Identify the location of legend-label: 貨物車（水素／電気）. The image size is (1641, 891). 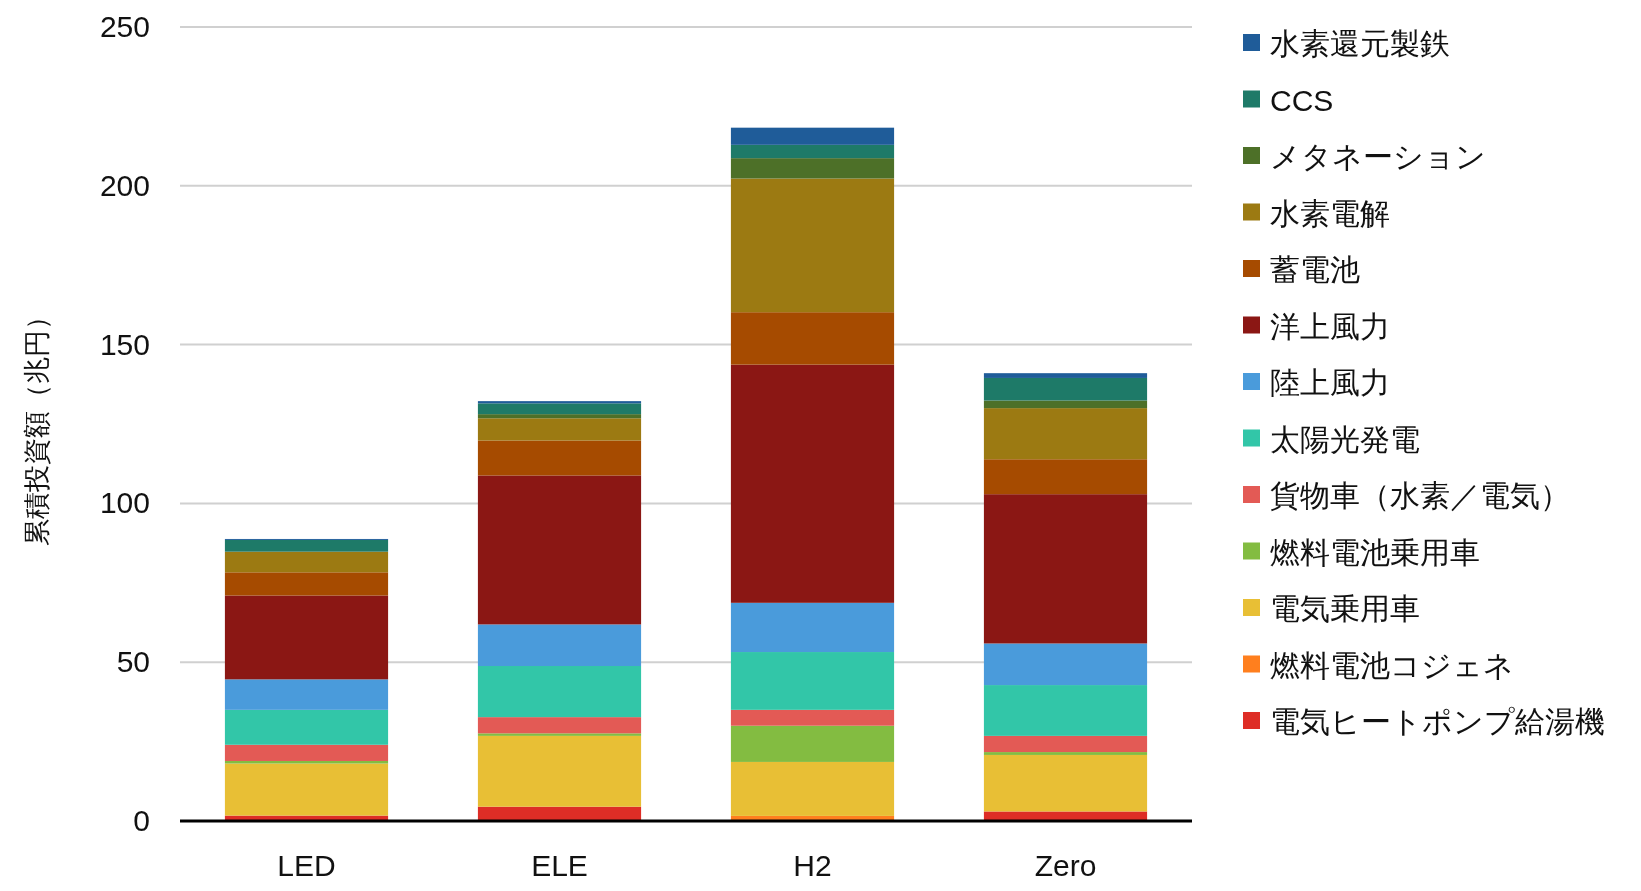
(1420, 495).